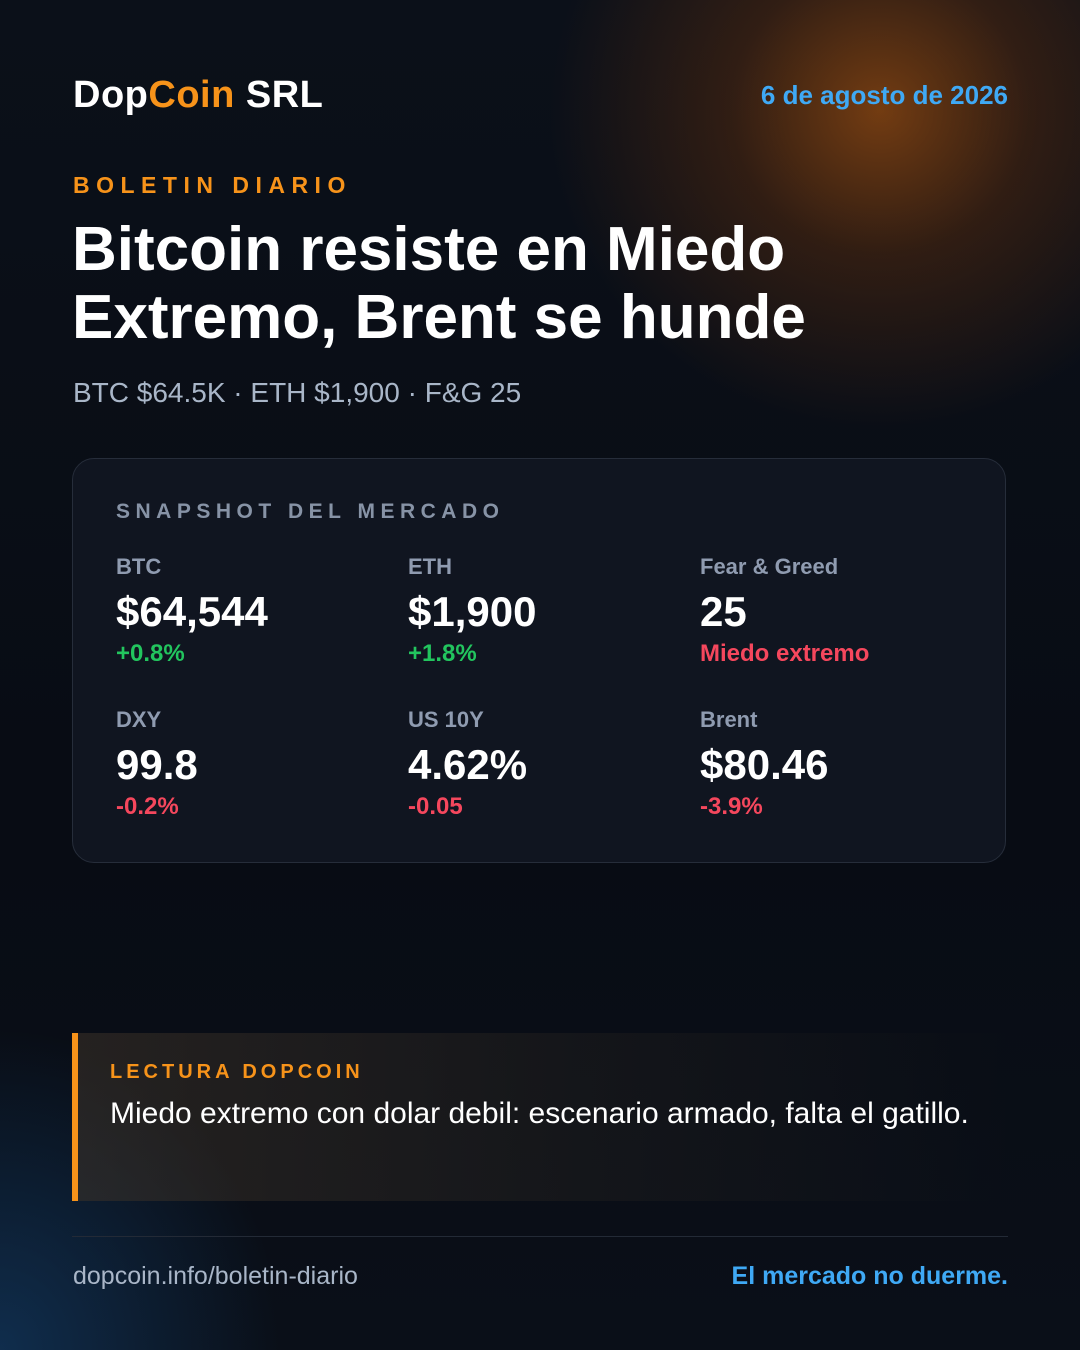  Describe the element at coordinates (139, 566) in the screenshot. I see `metric-label: BTC` at that location.